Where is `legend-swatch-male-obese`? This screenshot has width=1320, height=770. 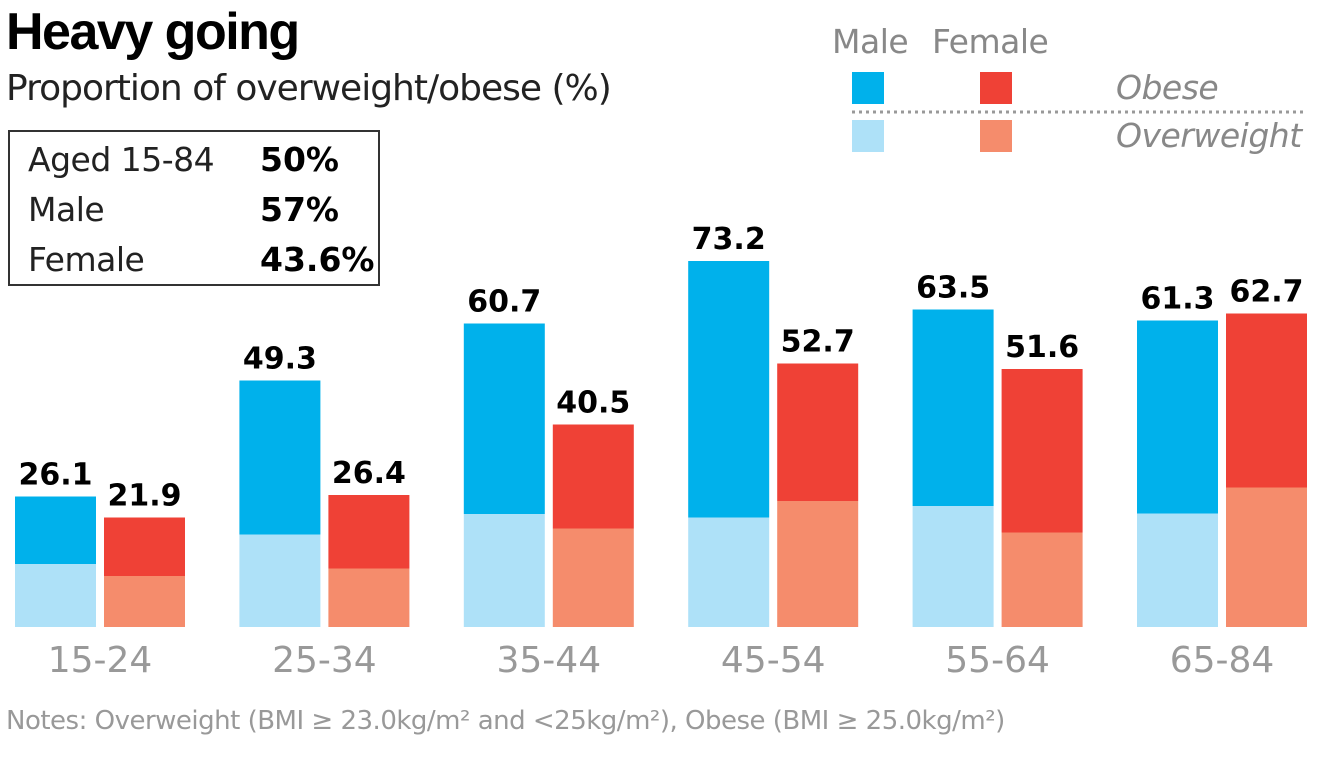 legend-swatch-male-obese is located at coordinates (868, 88).